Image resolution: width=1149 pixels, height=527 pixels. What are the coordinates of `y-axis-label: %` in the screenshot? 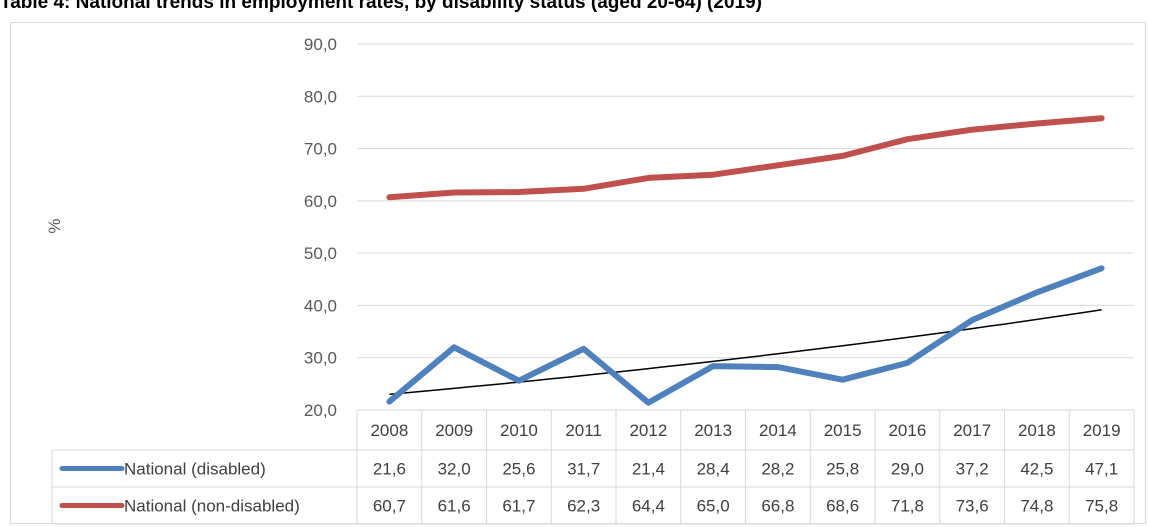 It's located at (54, 225).